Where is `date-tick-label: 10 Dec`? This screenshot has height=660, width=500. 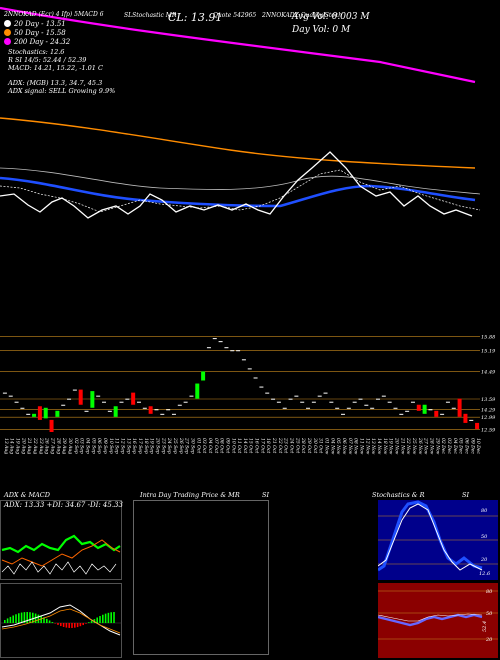
date-tick-label: 10 Dec is located at coordinates (478, 446).